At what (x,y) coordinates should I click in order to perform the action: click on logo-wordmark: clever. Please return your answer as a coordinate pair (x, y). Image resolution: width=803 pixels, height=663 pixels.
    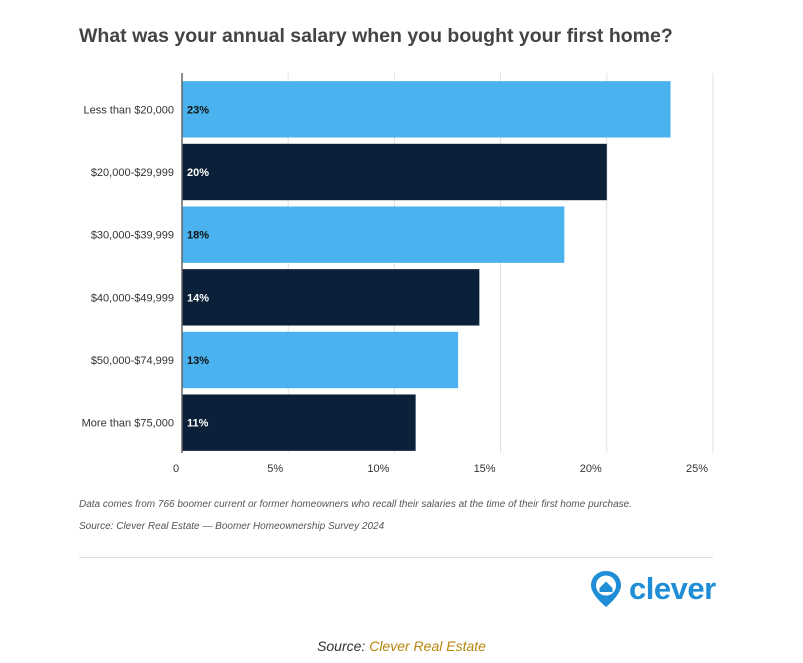
    Looking at the image, I should click on (672, 588).